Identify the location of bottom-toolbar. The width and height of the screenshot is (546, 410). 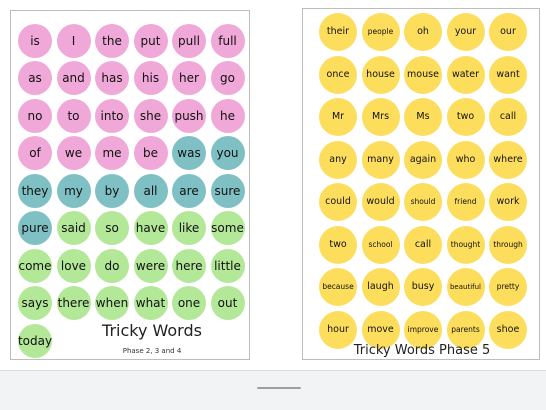
(273, 390).